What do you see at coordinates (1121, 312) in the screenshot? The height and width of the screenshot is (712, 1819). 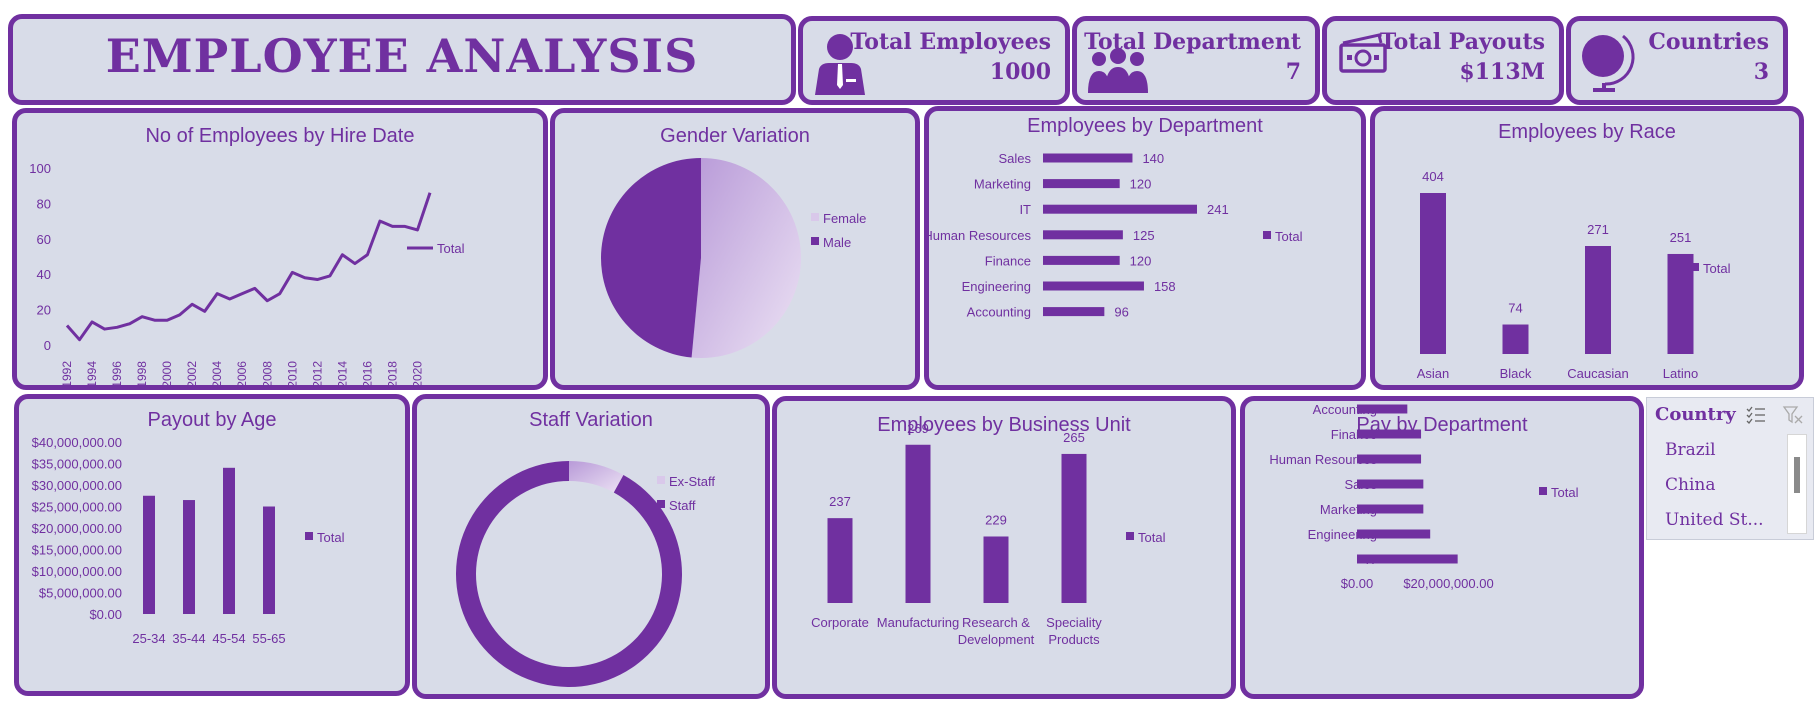 I see `data-label: 96` at bounding box center [1121, 312].